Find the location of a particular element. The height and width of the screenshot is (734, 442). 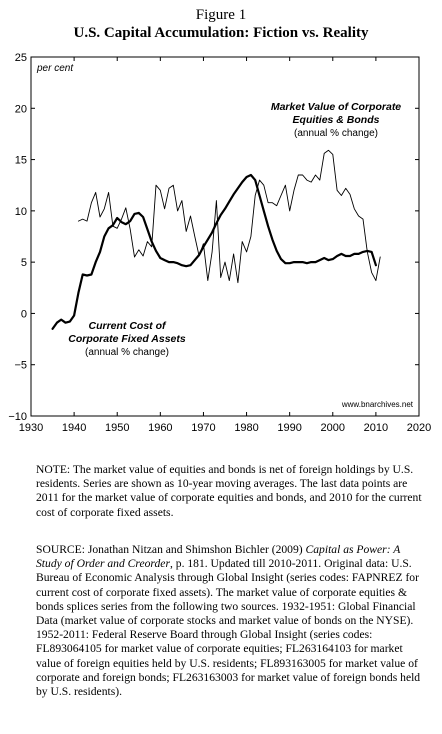

x-tick-label: 2000 is located at coordinates (333, 428).